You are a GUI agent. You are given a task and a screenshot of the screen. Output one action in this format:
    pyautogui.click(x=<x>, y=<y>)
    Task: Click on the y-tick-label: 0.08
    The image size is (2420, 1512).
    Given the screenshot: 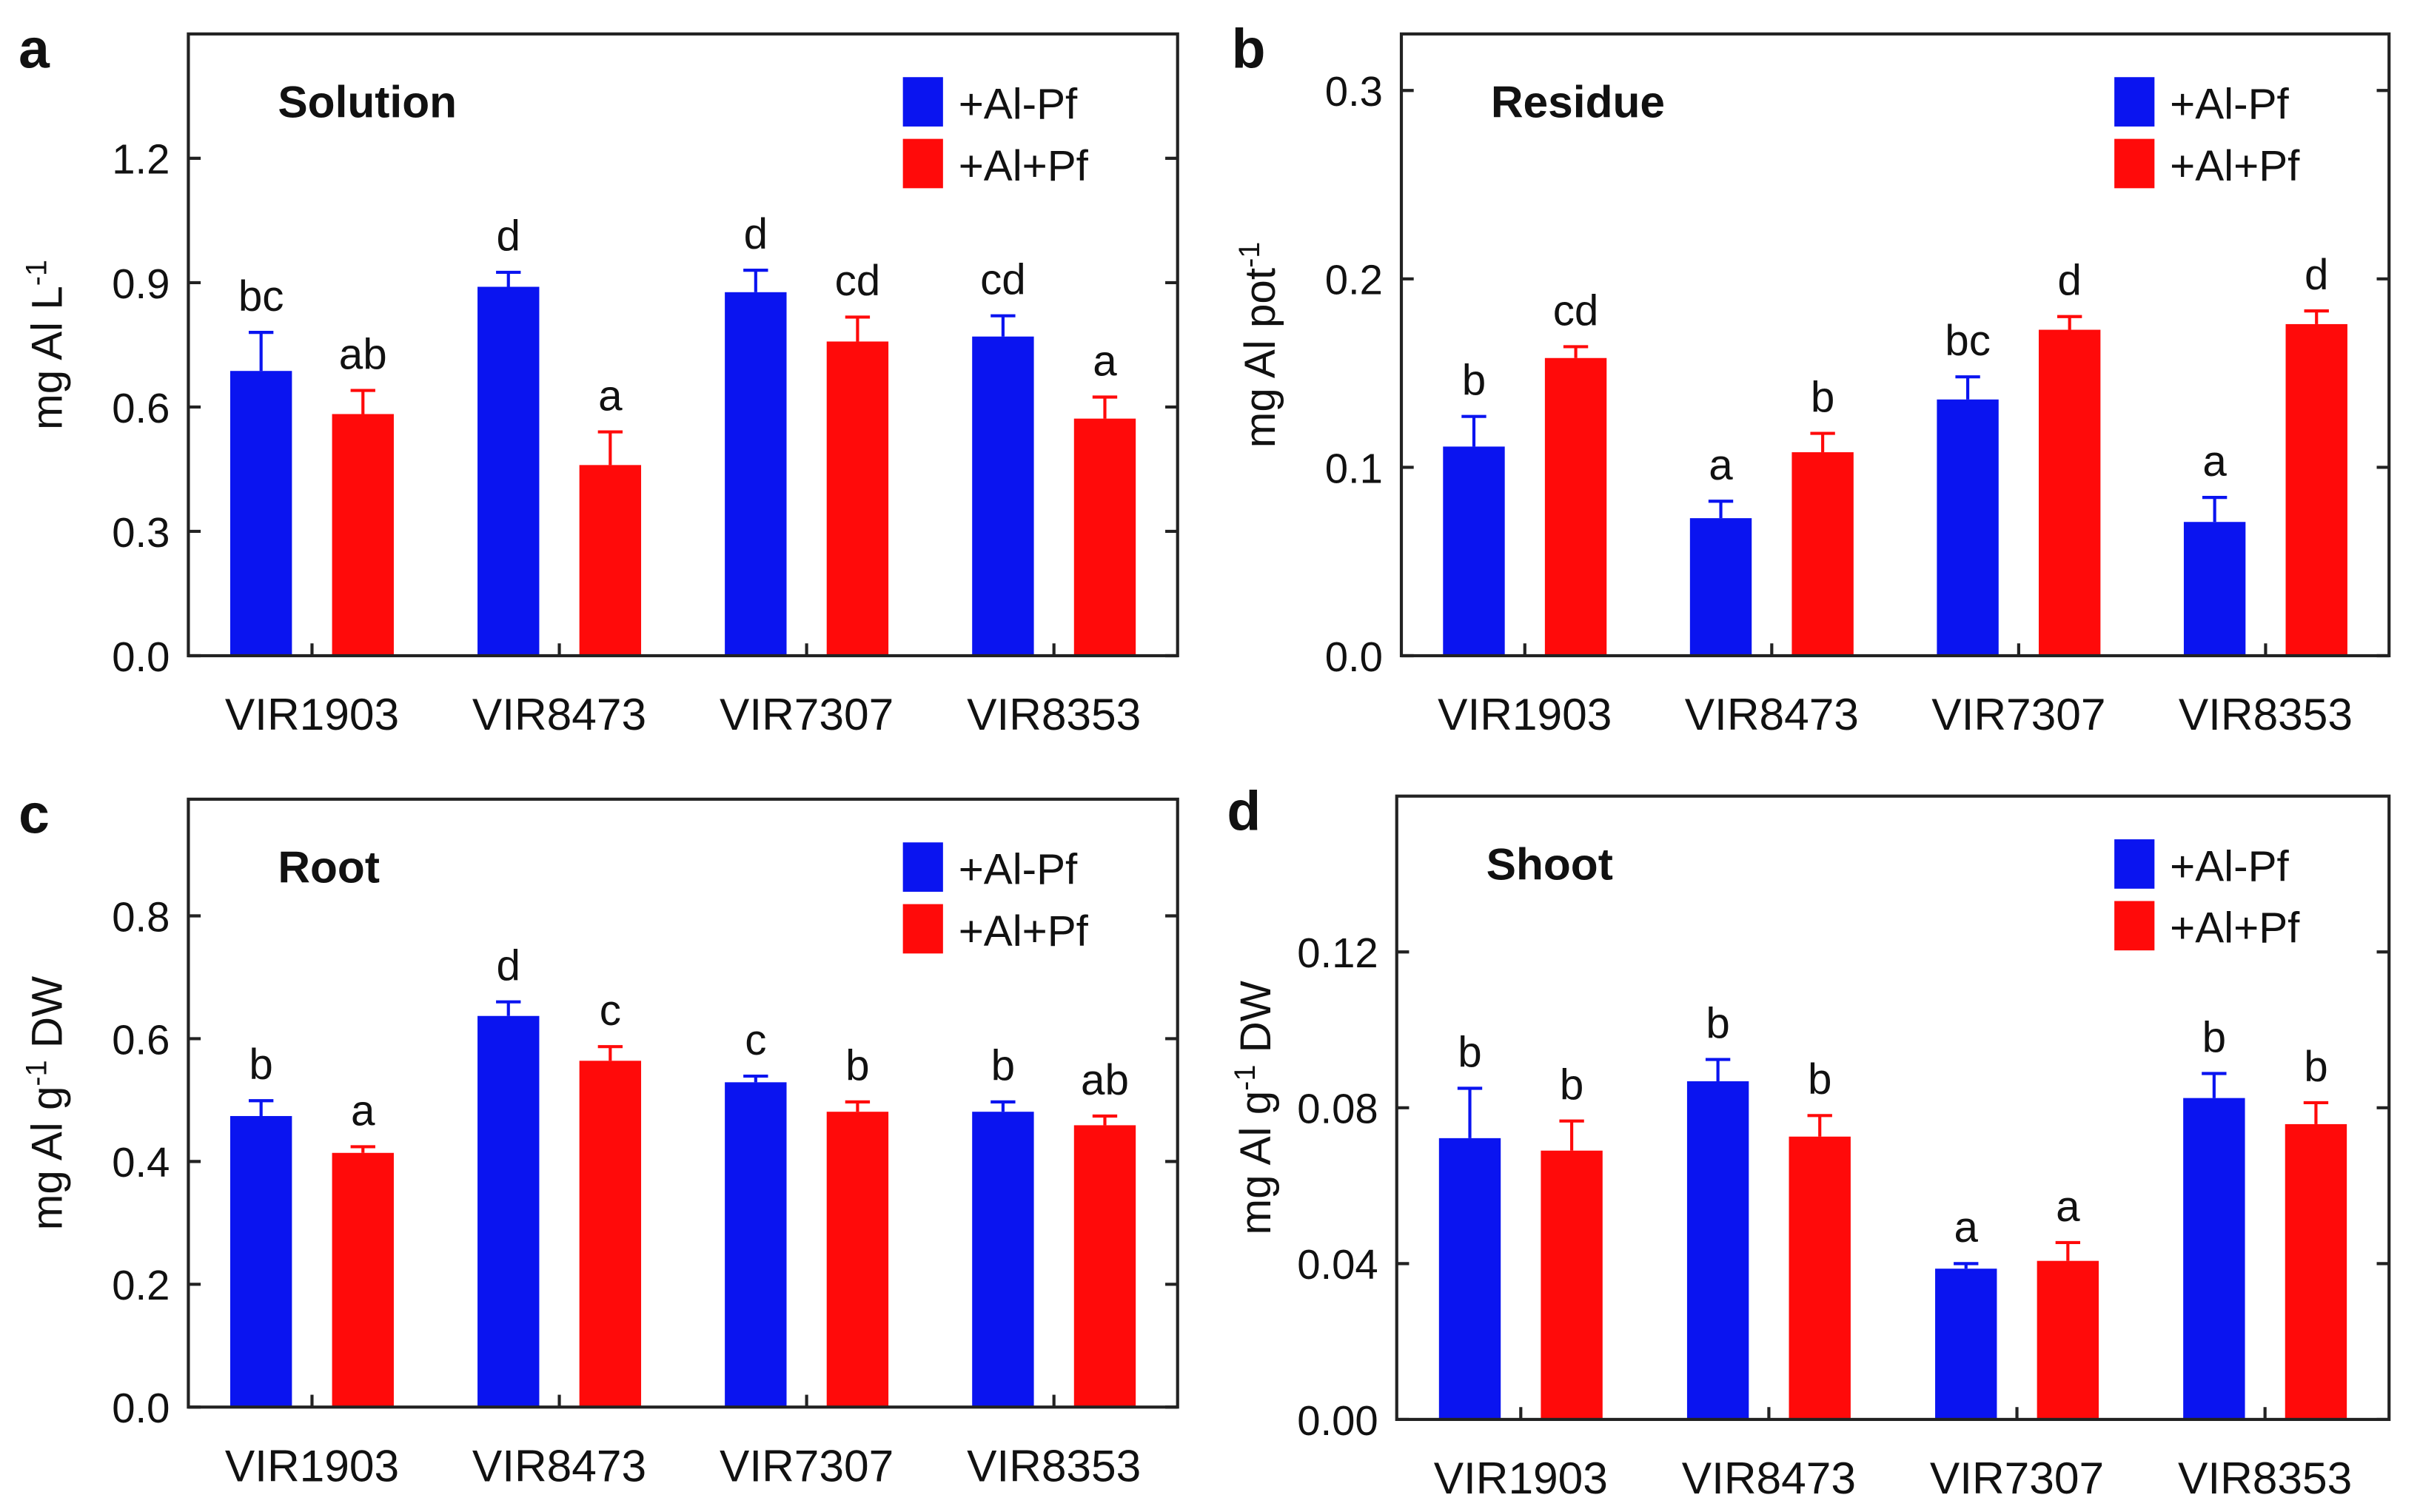 What is the action you would take?
    pyautogui.click(x=1338, y=1109)
    